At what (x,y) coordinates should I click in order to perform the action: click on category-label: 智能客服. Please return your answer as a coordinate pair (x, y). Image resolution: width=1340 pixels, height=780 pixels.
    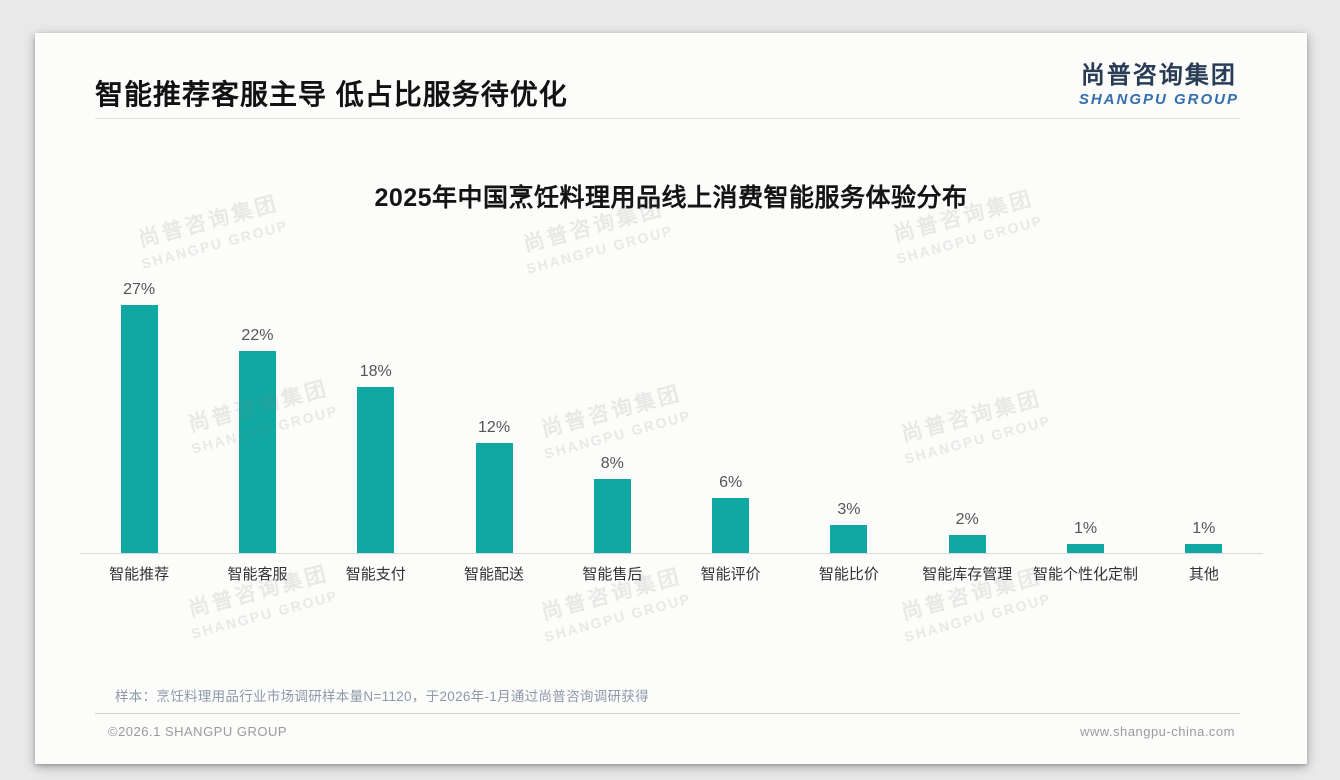
    Looking at the image, I should click on (257, 574).